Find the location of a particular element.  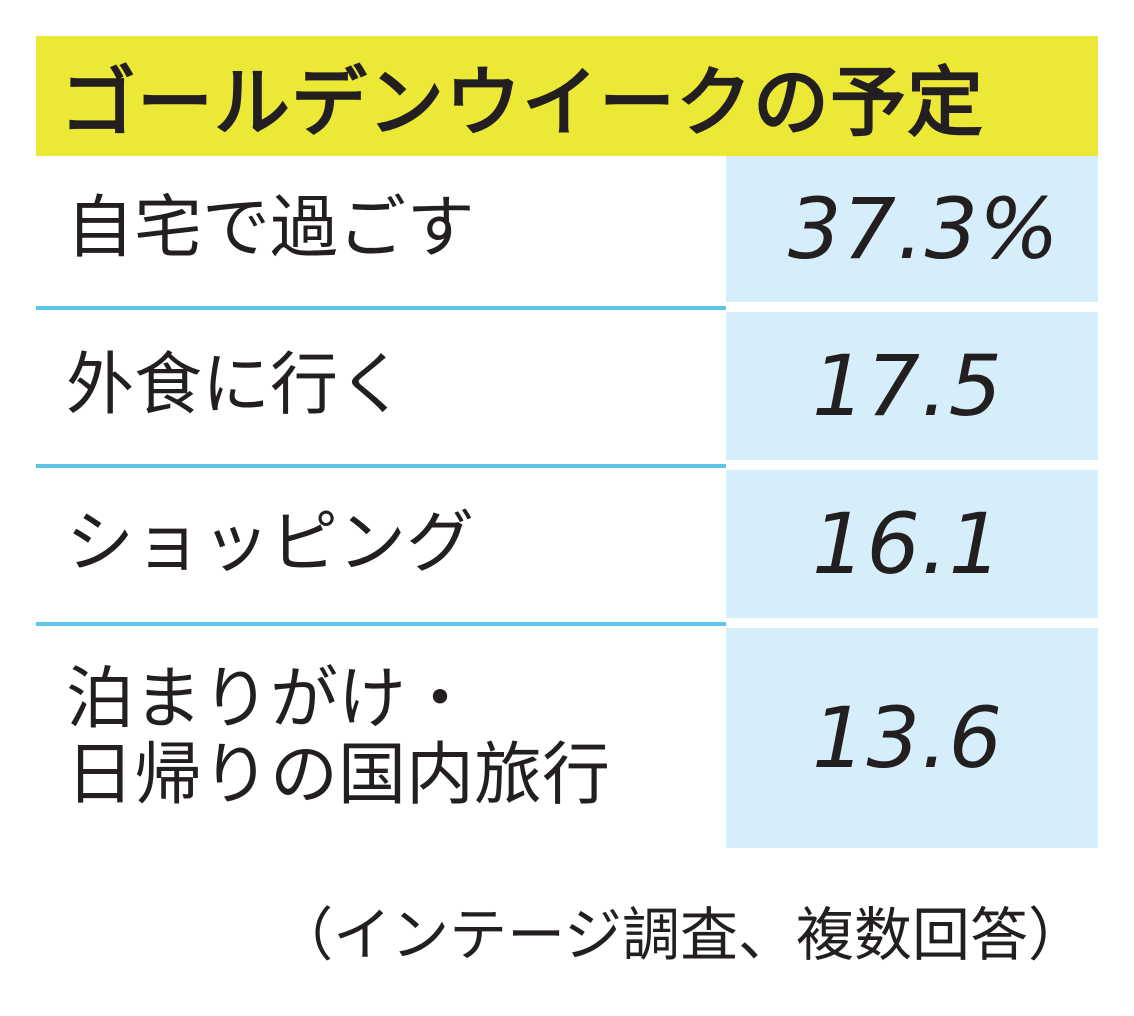

source-note: （インテージ調査、複数回答） is located at coordinates (680, 935).